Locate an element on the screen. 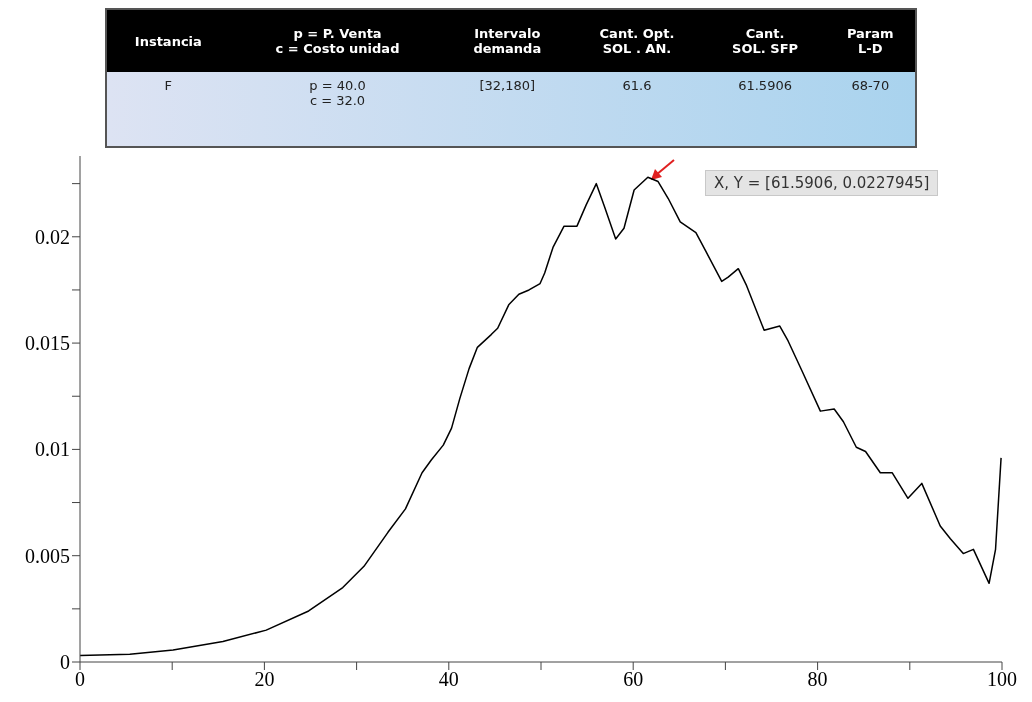 The image size is (1032, 702). x-tick-label: 0 is located at coordinates (80, 679).